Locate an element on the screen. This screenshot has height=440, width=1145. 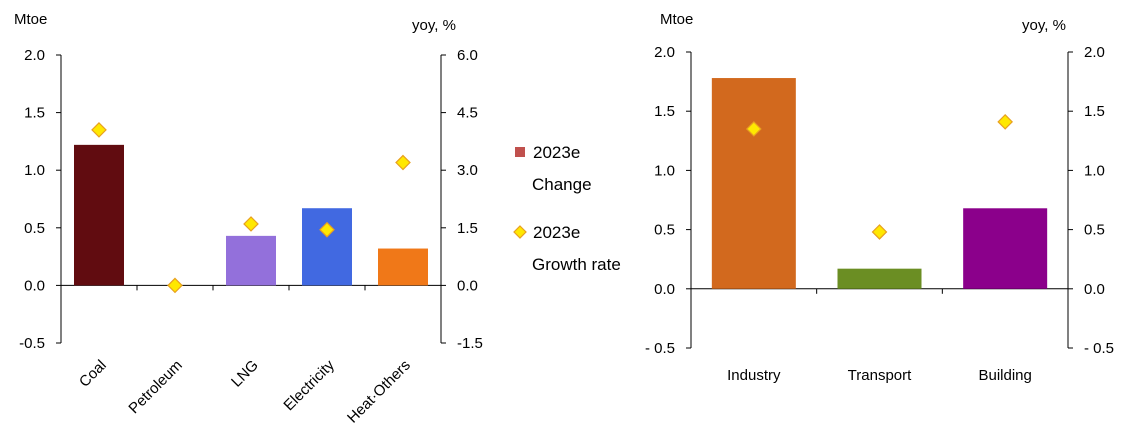
growth-marker-transport is located at coordinates (879, 232).